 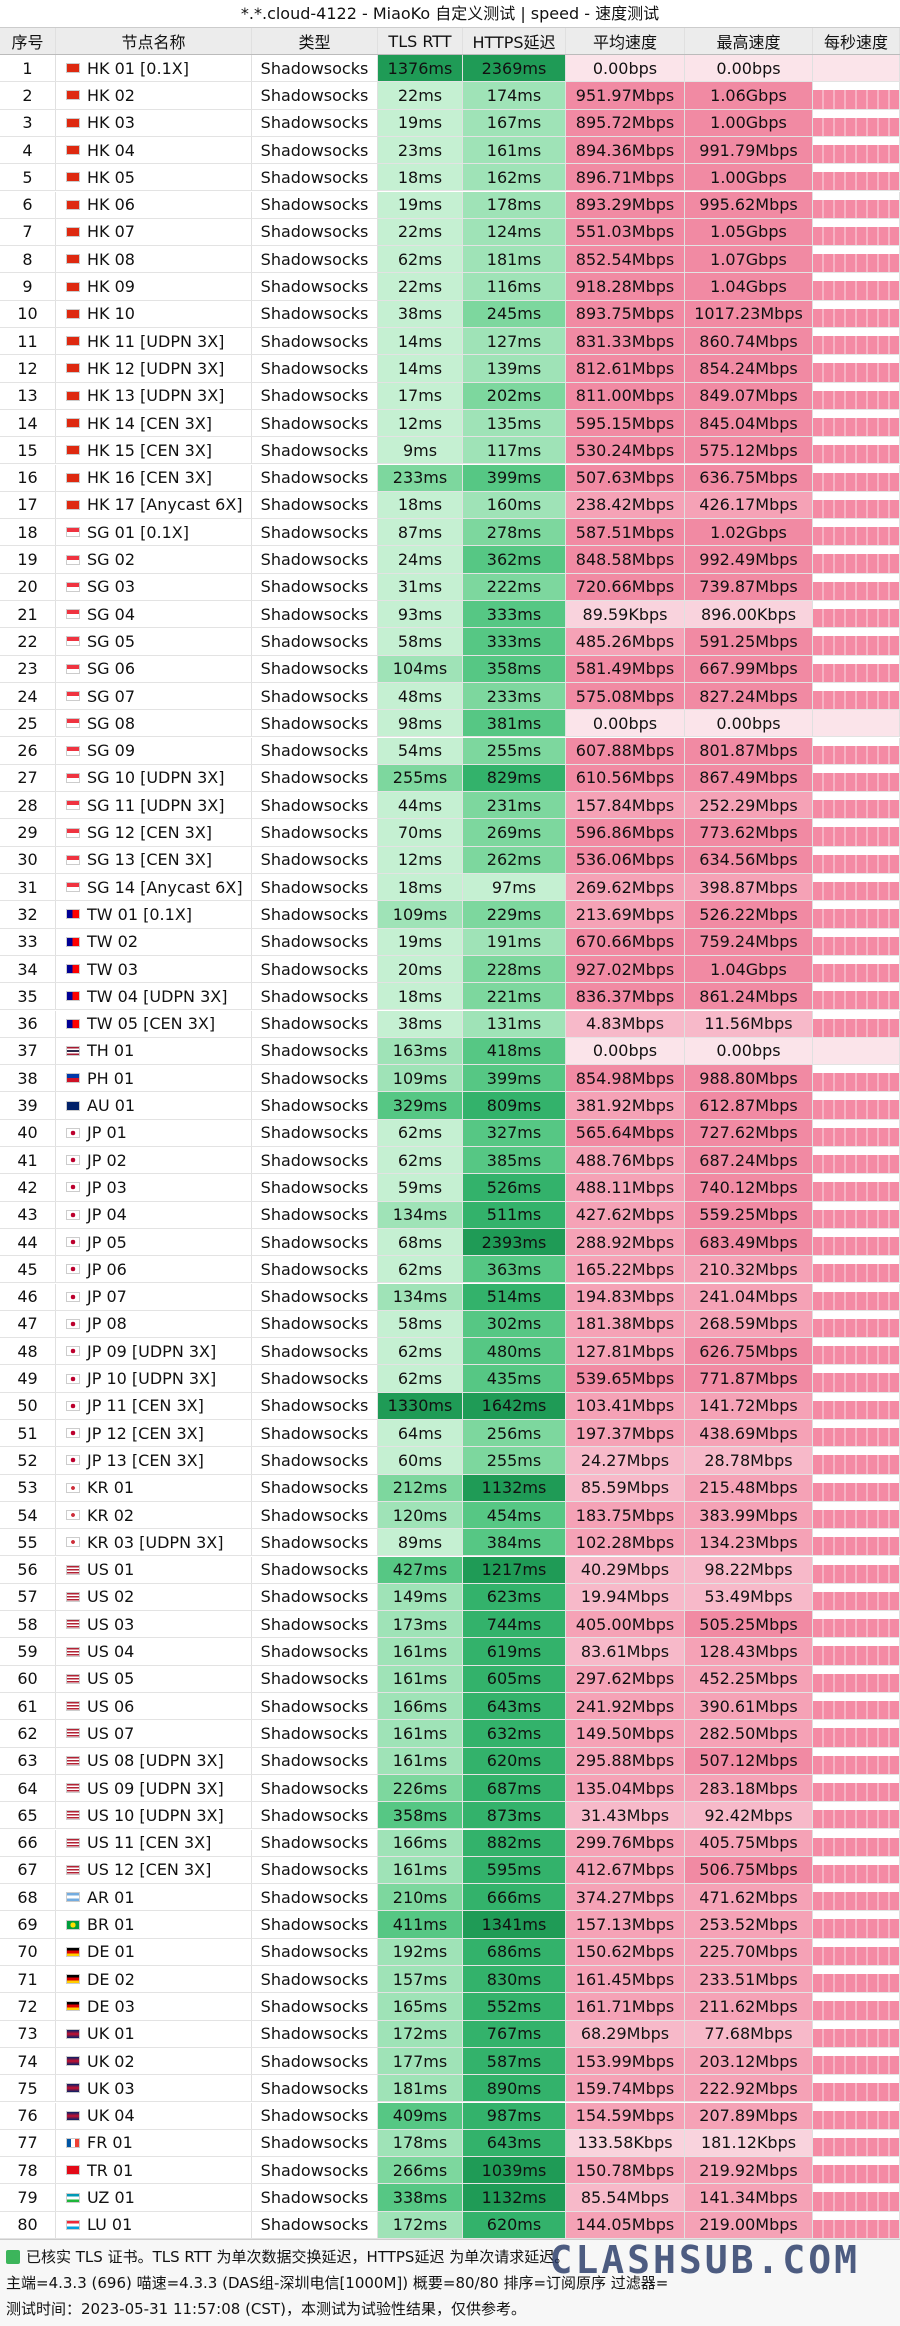 What do you see at coordinates (625, 1897) in the screenshot?
I see `table-cell: 374.27Mbps` at bounding box center [625, 1897].